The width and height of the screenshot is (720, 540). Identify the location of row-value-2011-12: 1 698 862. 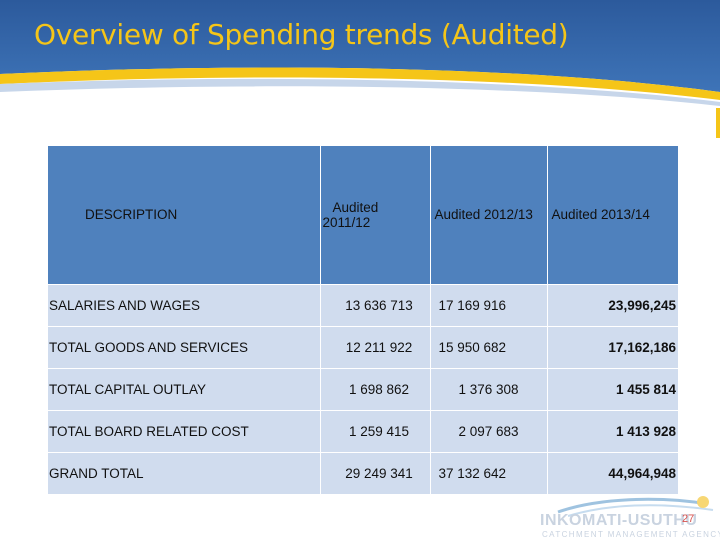
(375, 388).